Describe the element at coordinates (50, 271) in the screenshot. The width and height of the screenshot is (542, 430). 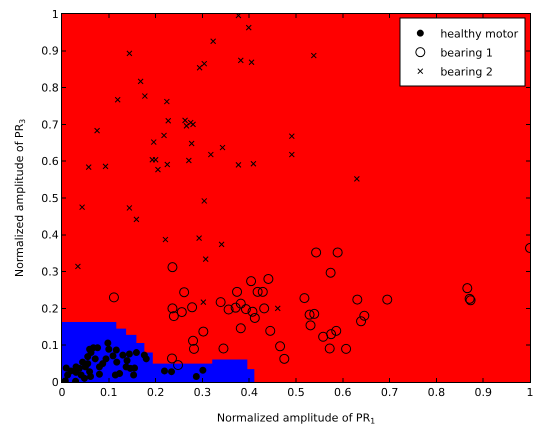
I see `y-tick-label: 0.3` at that location.